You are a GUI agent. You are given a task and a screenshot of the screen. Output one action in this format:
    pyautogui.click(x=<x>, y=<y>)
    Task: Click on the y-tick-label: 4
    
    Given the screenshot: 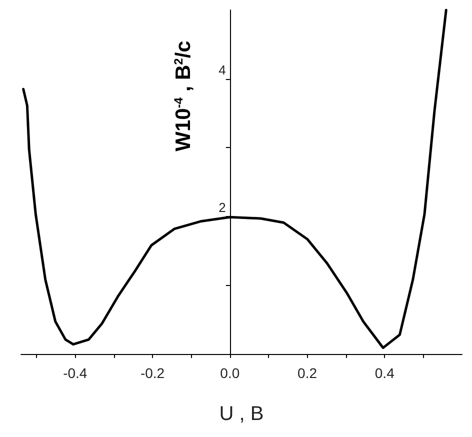 What is the action you would take?
    pyautogui.click(x=222, y=70)
    